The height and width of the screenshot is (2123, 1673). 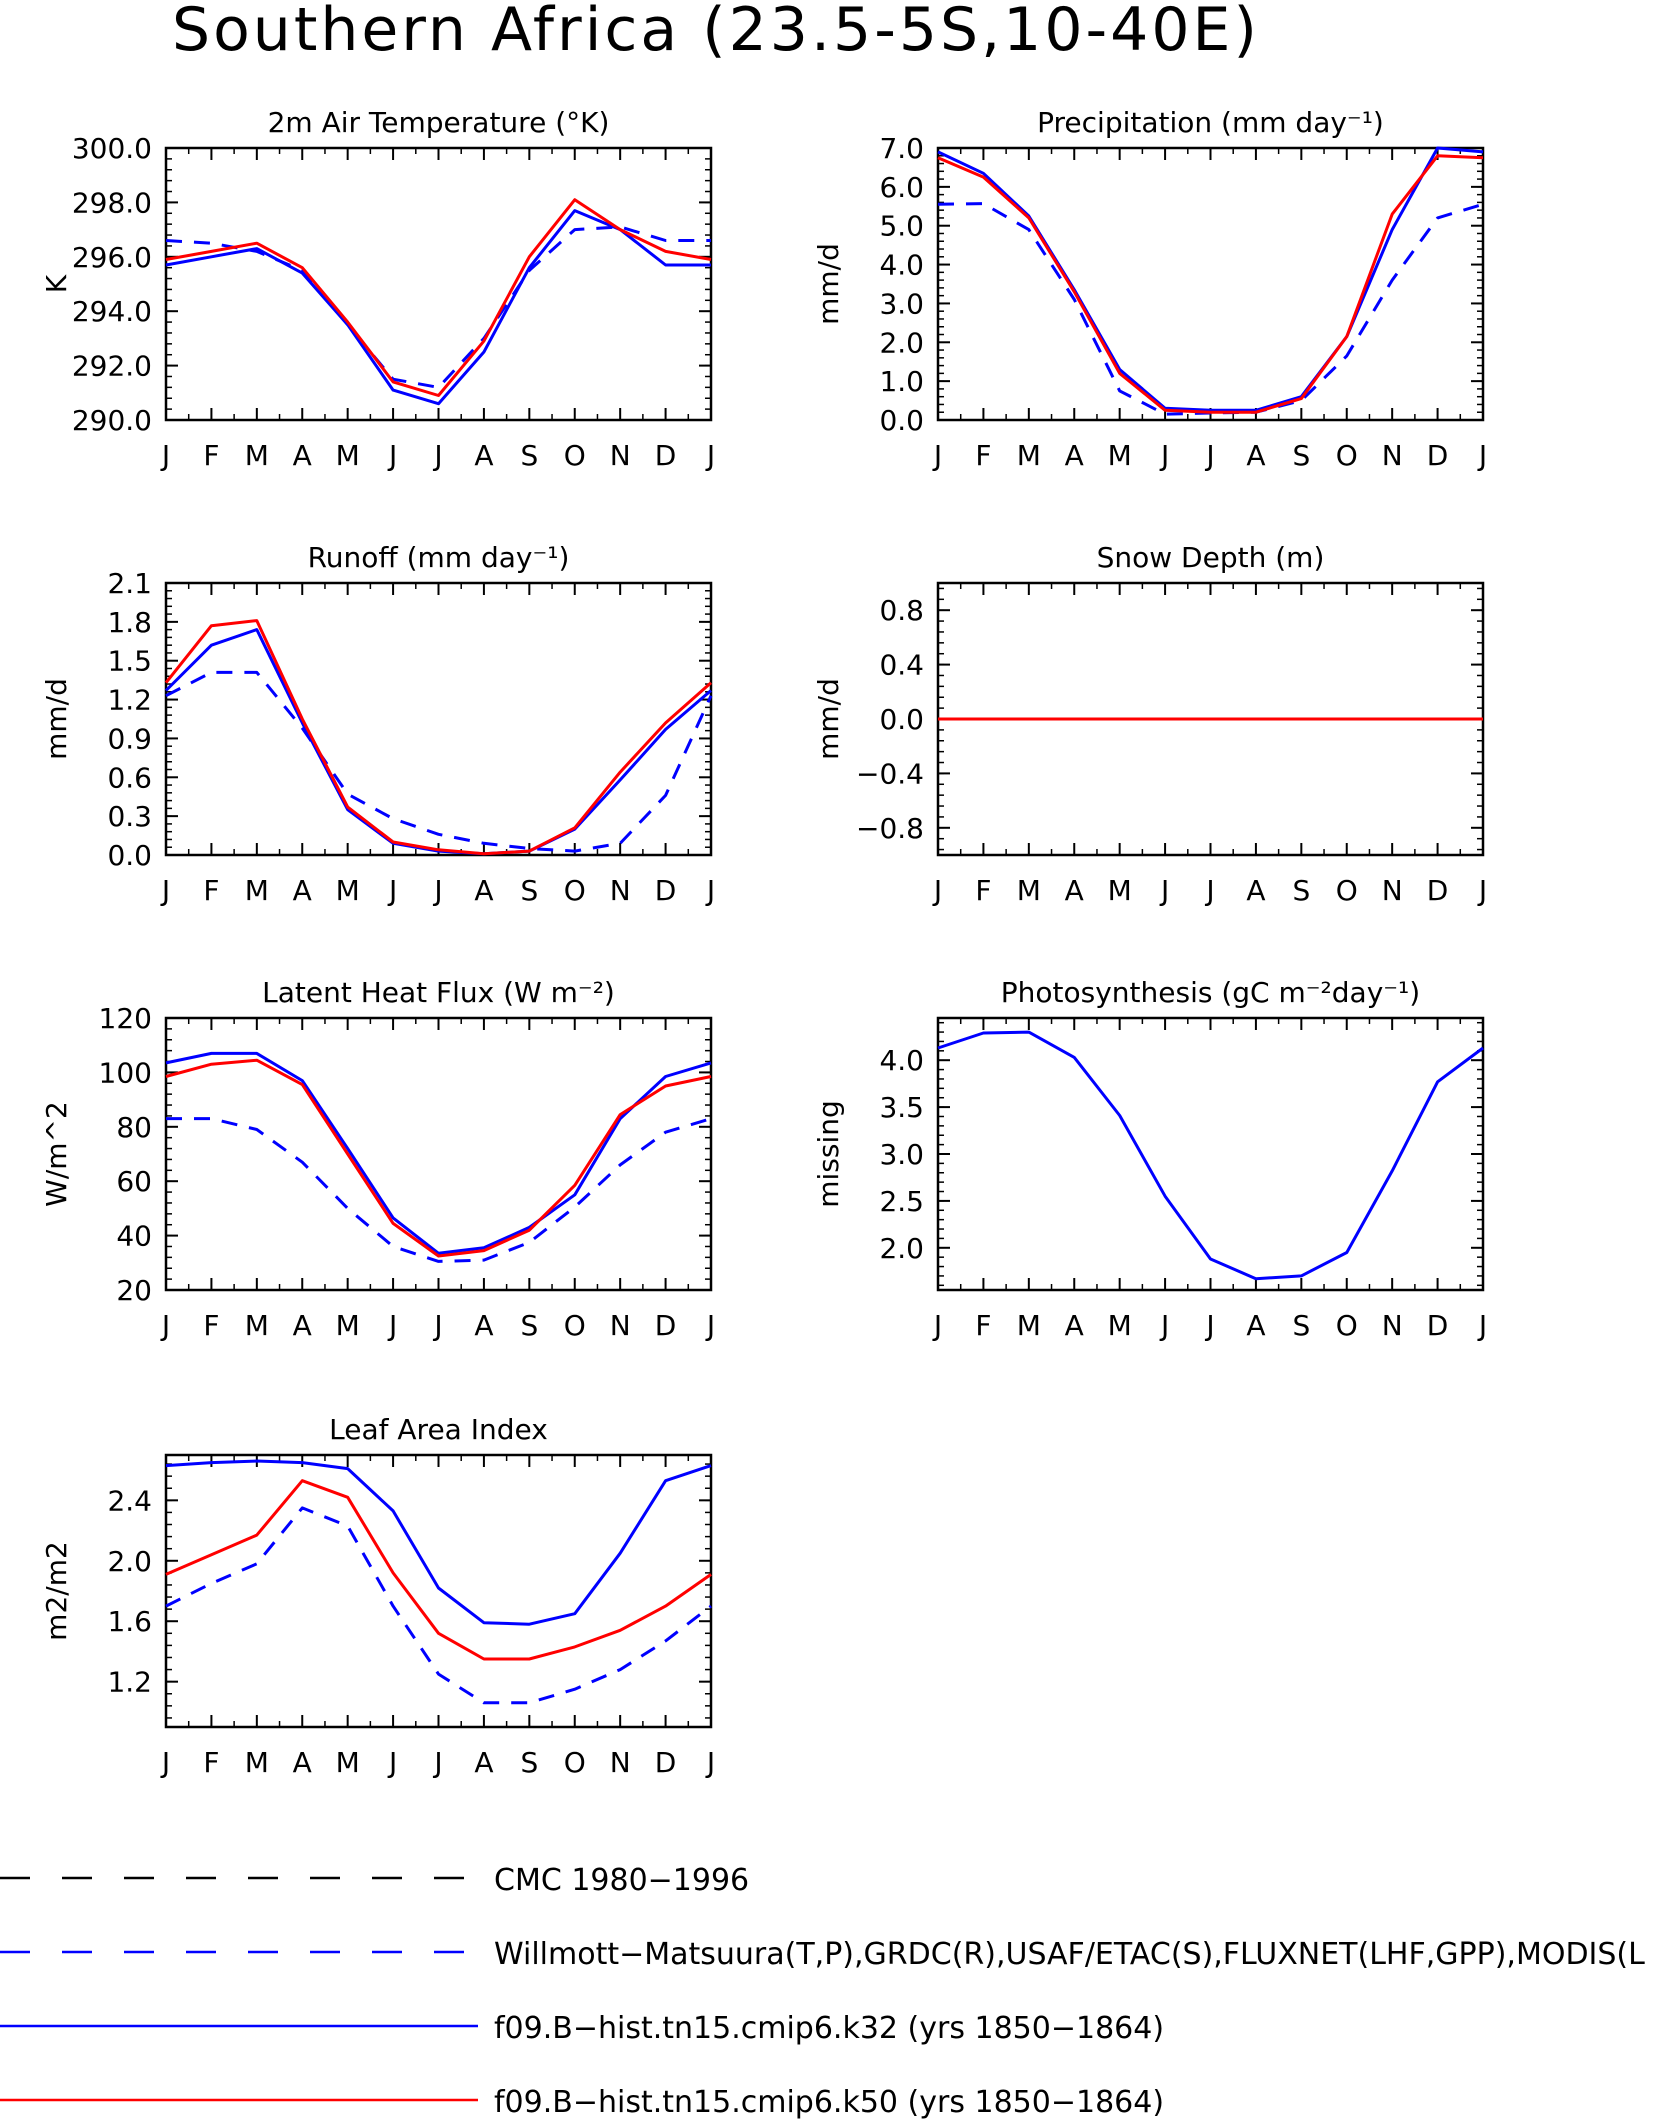 I want to click on y-tick-label: 20, so click(x=134, y=1290).